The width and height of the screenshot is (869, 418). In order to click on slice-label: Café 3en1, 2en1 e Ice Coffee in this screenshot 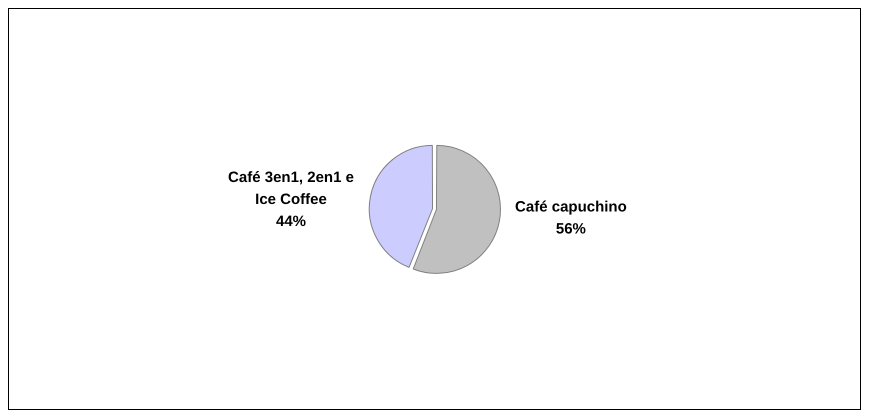, I will do `click(291, 188)`.